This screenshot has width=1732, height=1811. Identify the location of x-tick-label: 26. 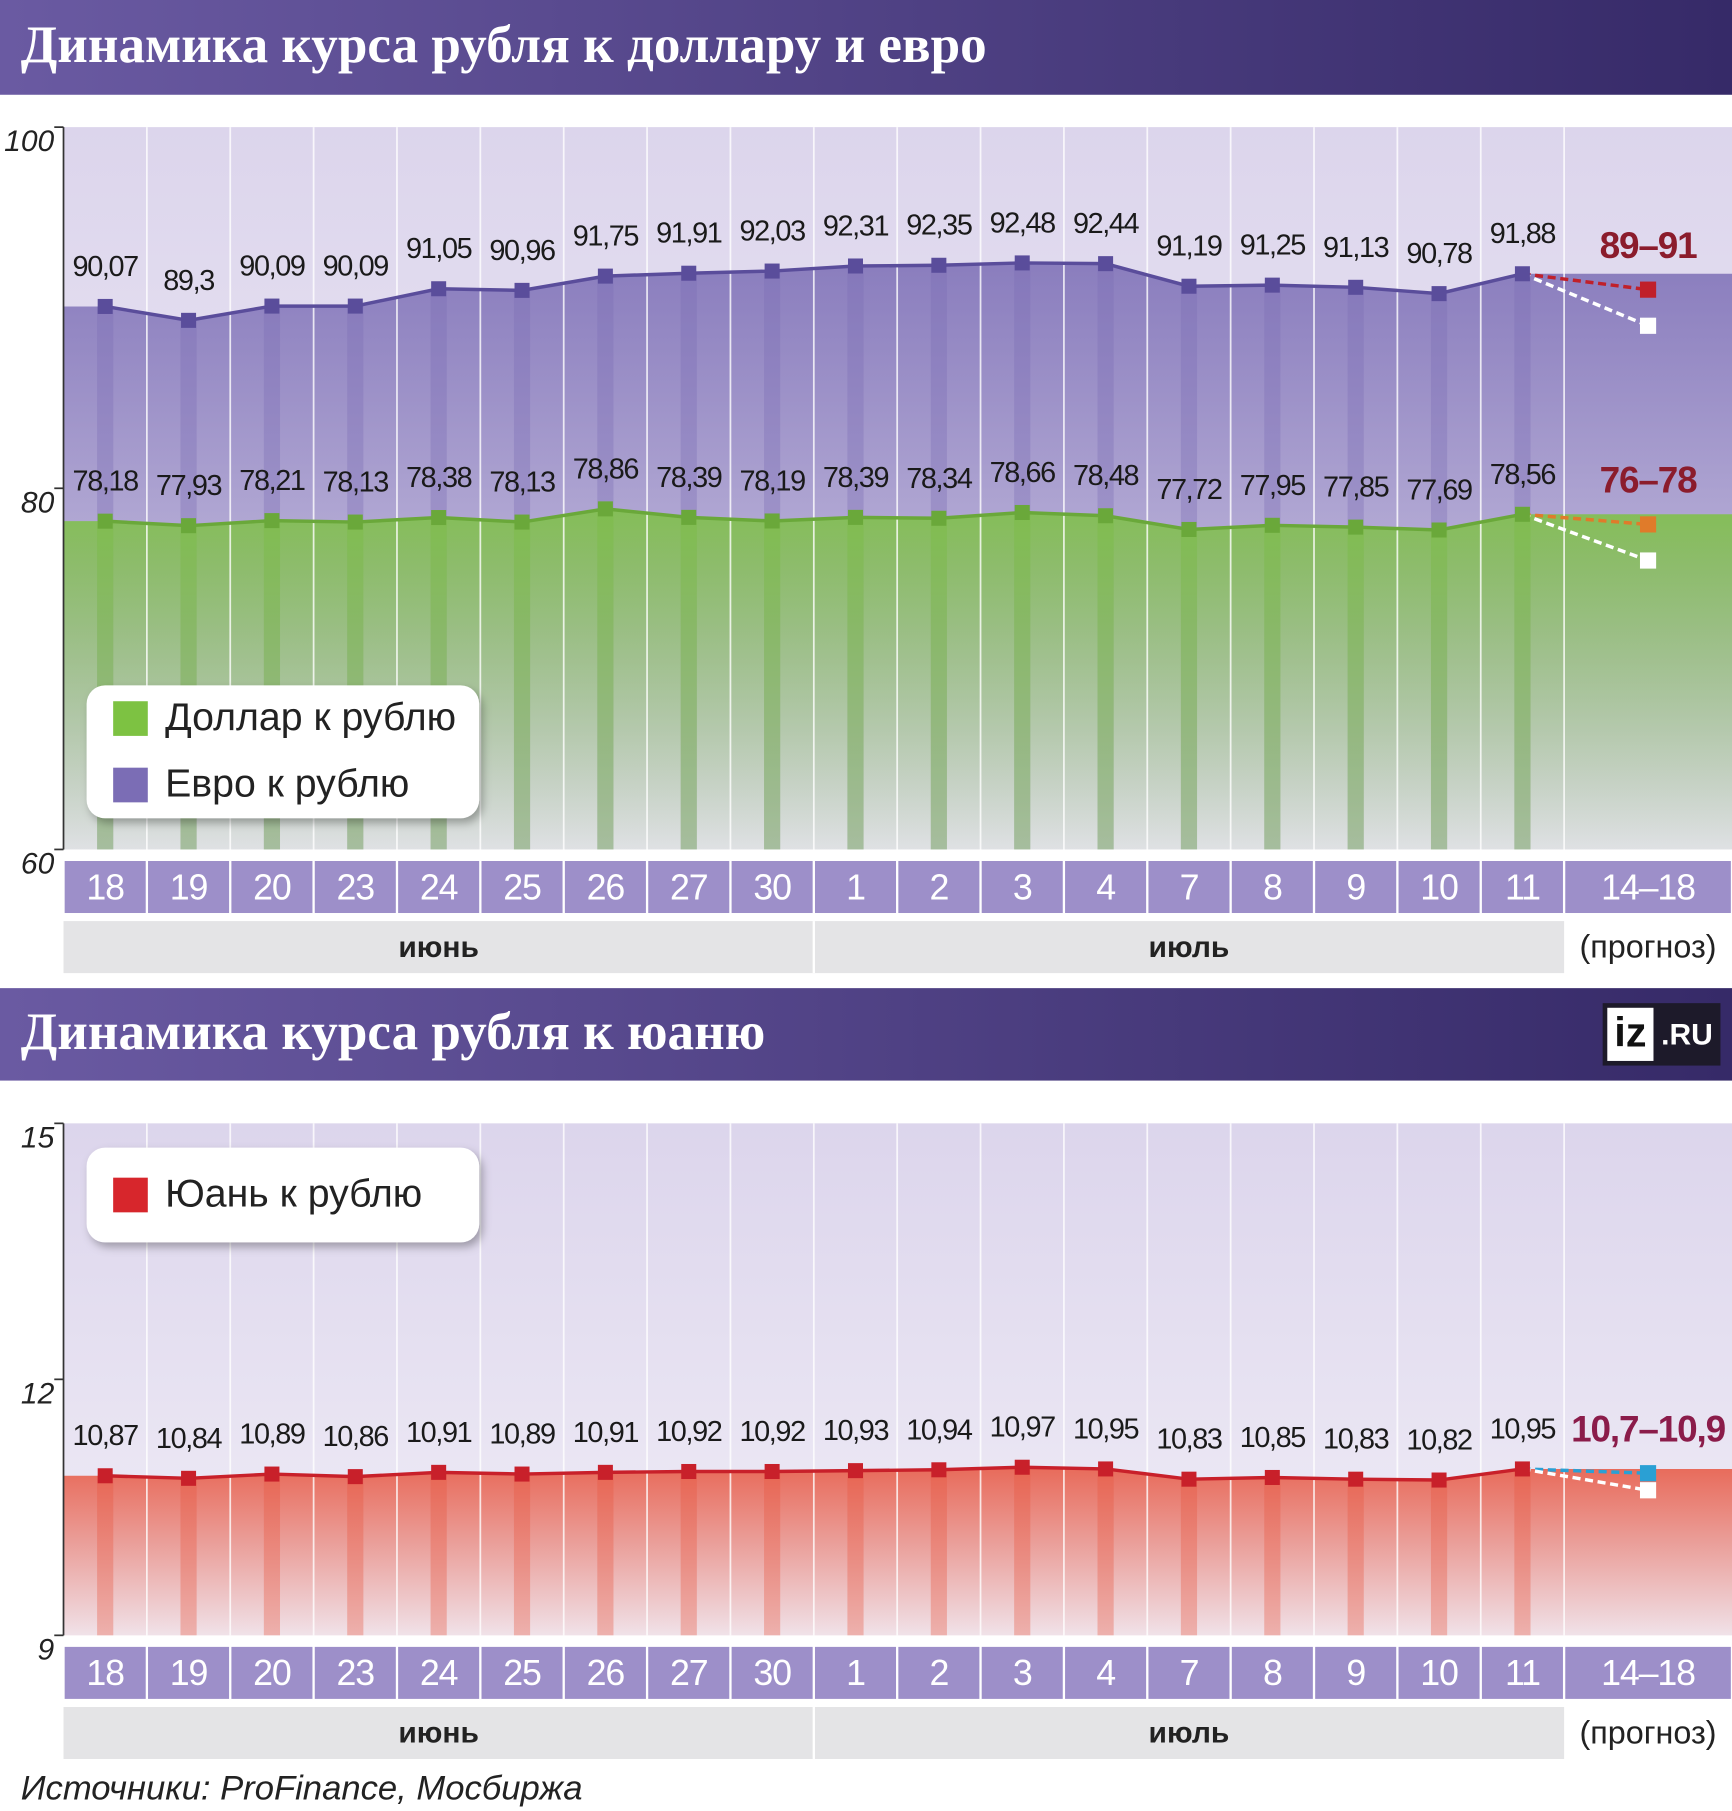
(606, 887).